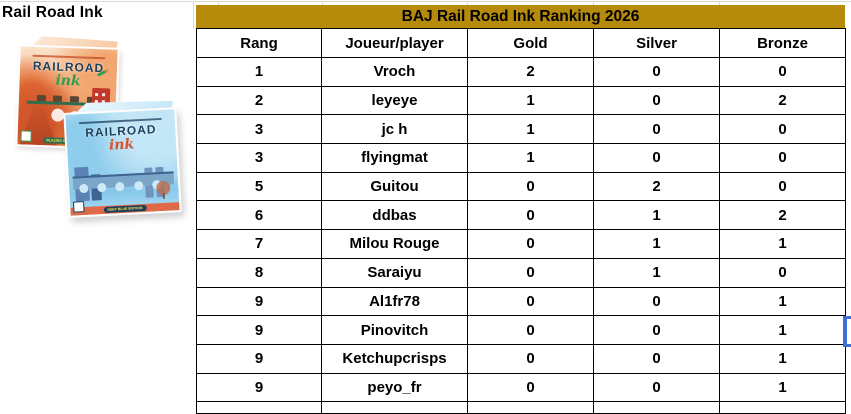  I want to click on header-gold: Gold, so click(530, 43).